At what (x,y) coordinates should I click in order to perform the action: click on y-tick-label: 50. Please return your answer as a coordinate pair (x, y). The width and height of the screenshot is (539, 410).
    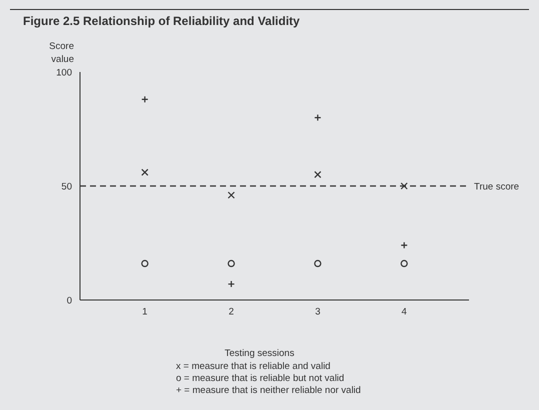
    Looking at the image, I should click on (66, 186).